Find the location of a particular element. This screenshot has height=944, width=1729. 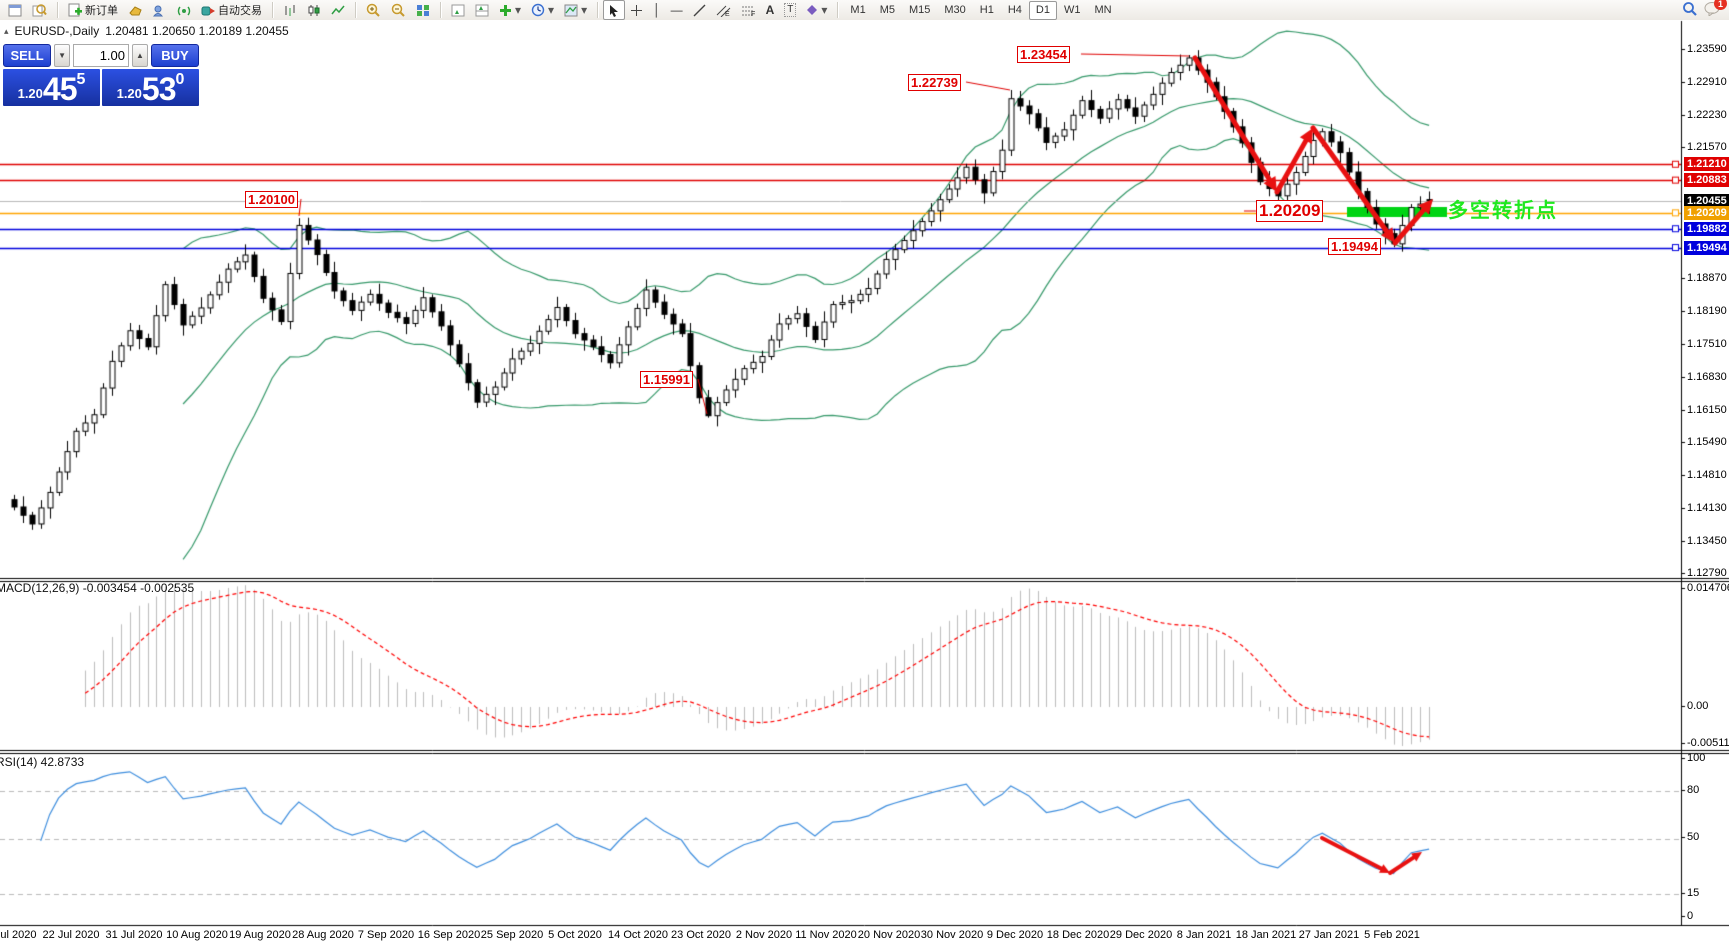

autotrading-button: 自动交易 is located at coordinates (231, 10).